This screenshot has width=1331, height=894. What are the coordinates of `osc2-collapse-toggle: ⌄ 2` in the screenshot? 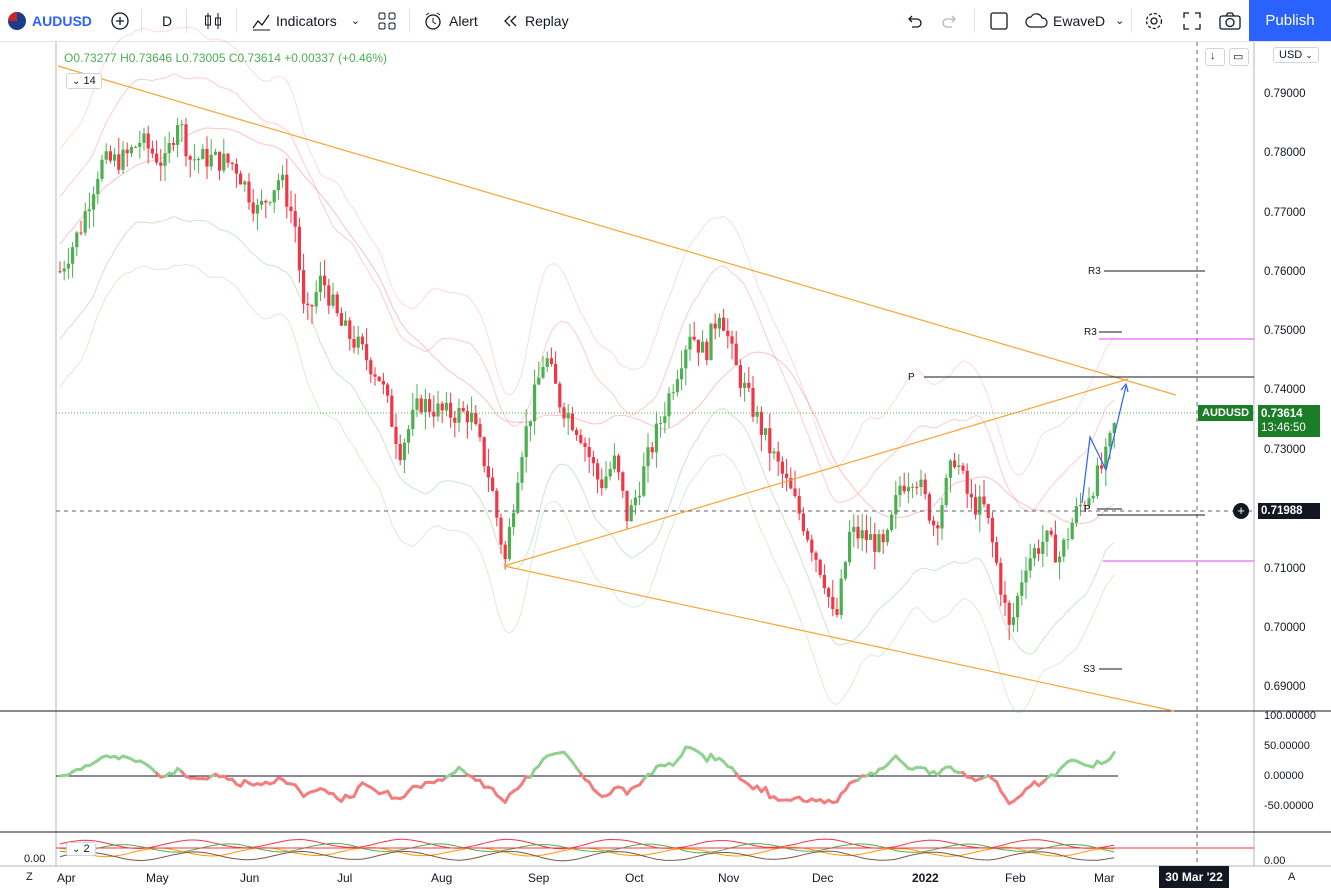 It's located at (81, 849).